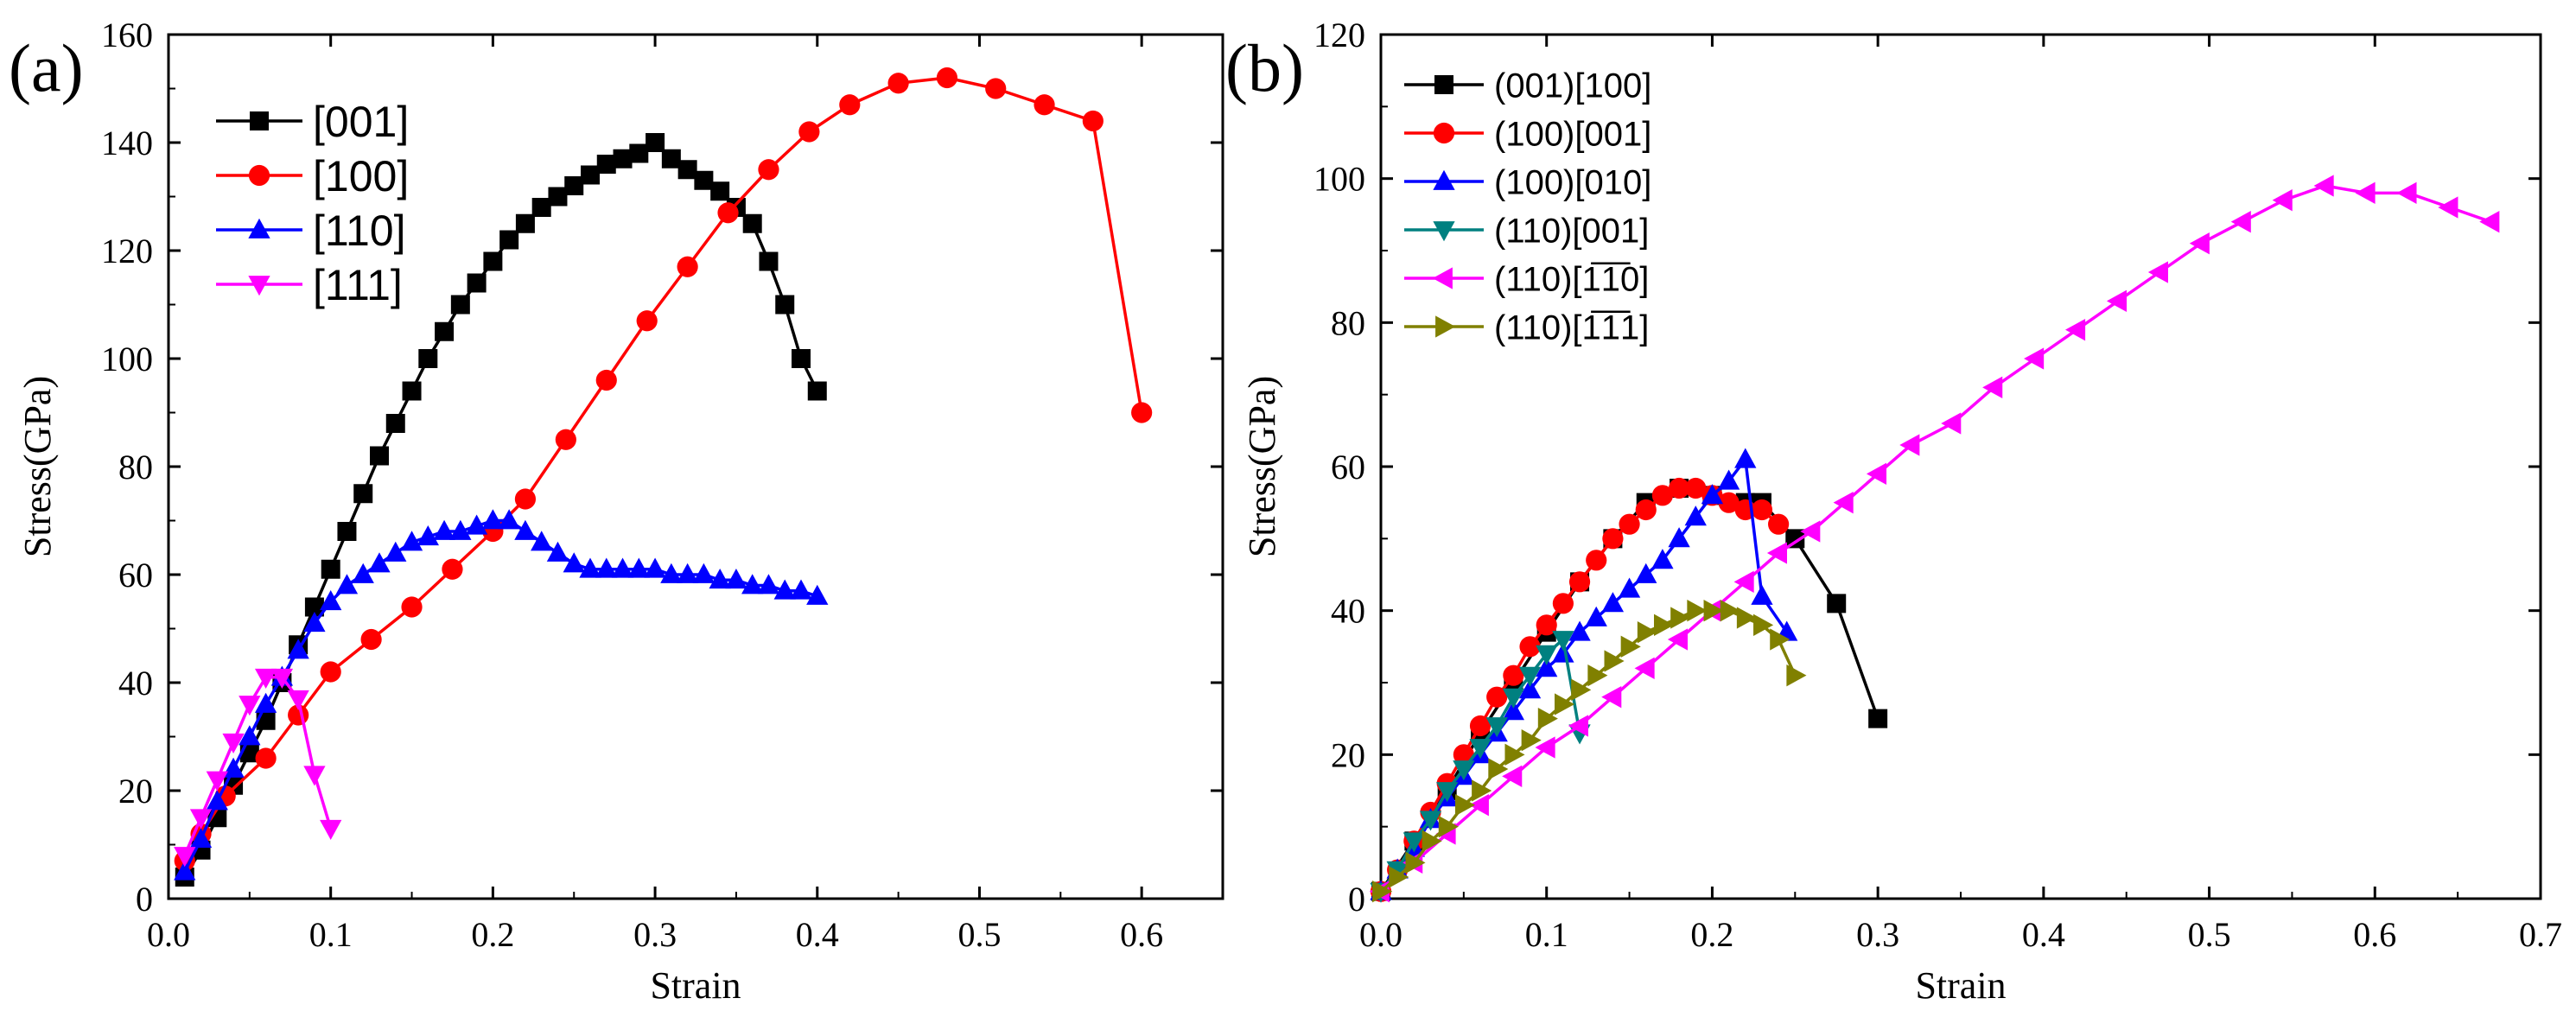 The image size is (2576, 1030). I want to click on legend-label: [110], so click(360, 231).